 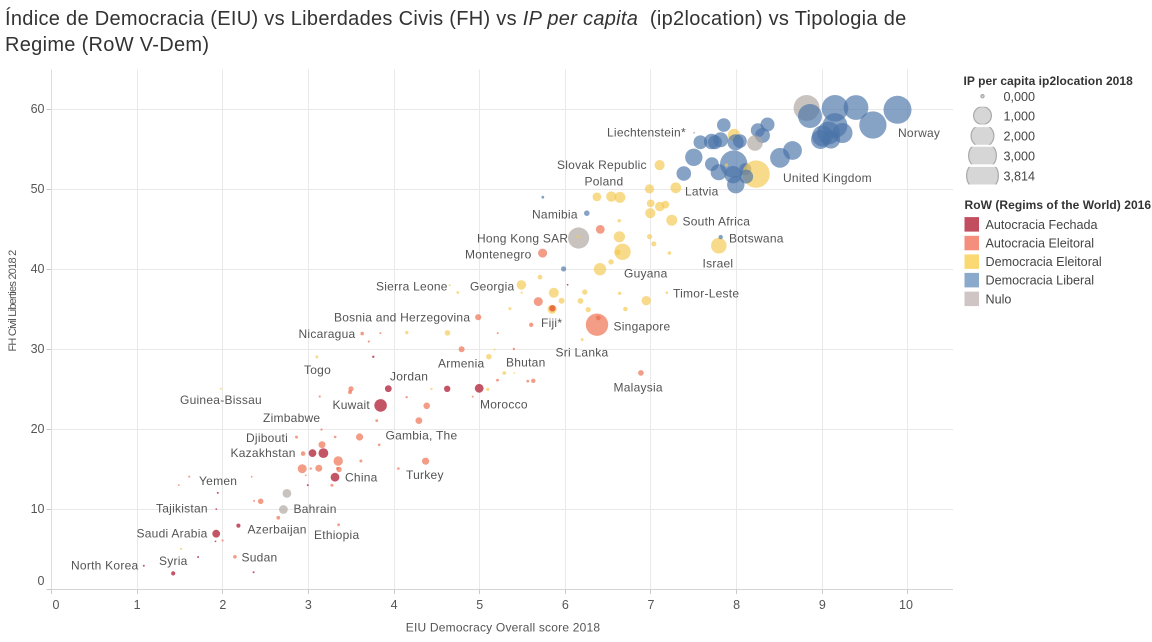 What do you see at coordinates (308, 605) in the screenshot?
I see `svg-text: 3` at bounding box center [308, 605].